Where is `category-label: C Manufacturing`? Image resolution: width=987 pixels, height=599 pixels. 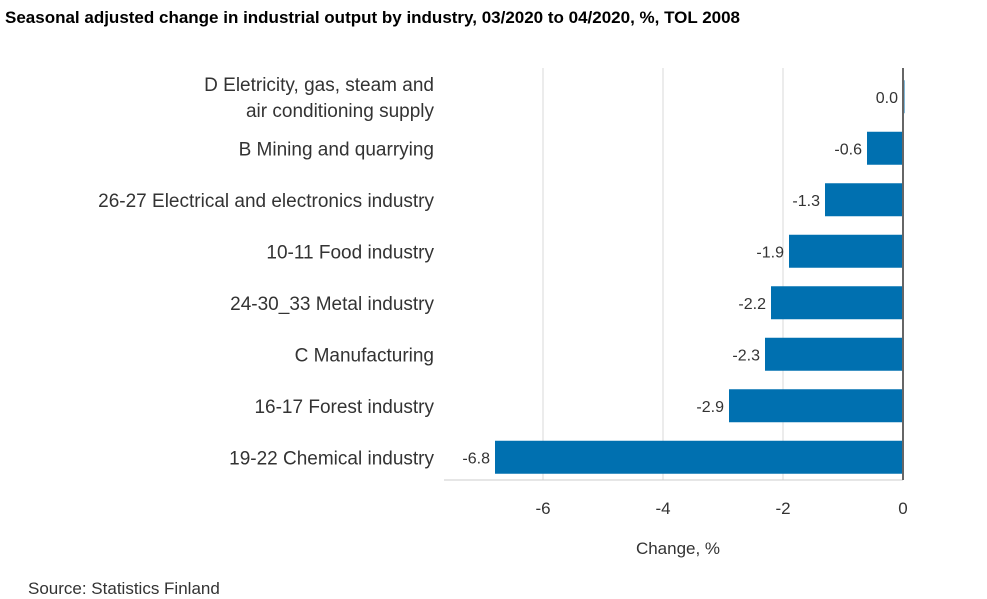 category-label: C Manufacturing is located at coordinates (364, 355).